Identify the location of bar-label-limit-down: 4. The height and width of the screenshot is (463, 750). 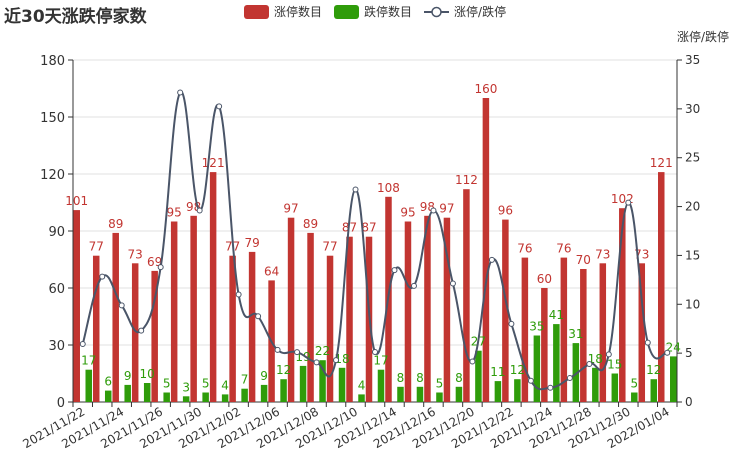
(225, 385).